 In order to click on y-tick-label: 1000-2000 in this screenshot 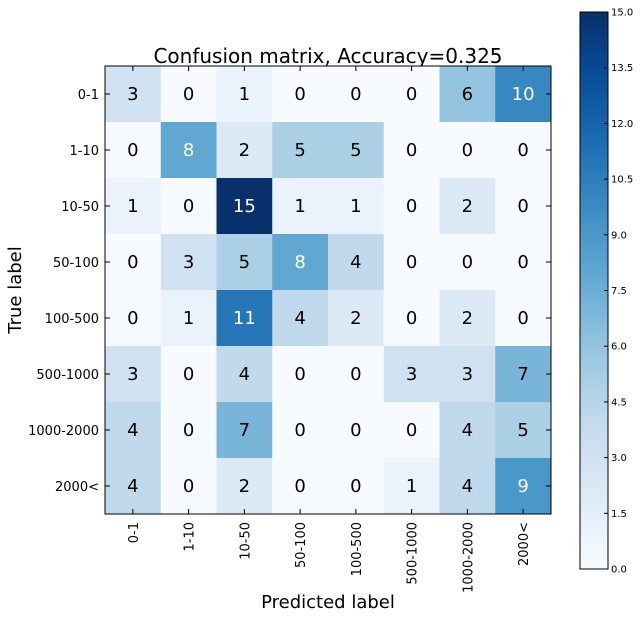, I will do `click(63, 431)`.